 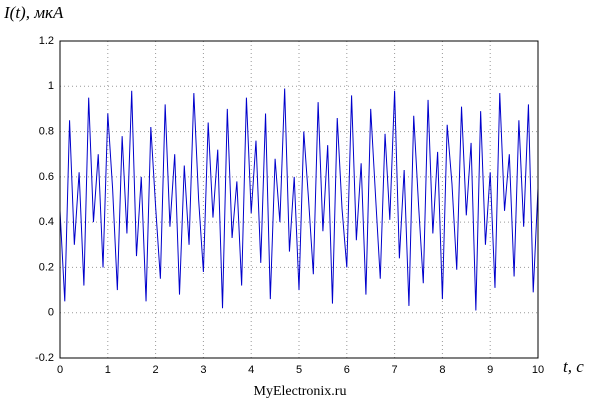 What do you see at coordinates (490, 370) in the screenshot?
I see `x-tick-label: 9` at bounding box center [490, 370].